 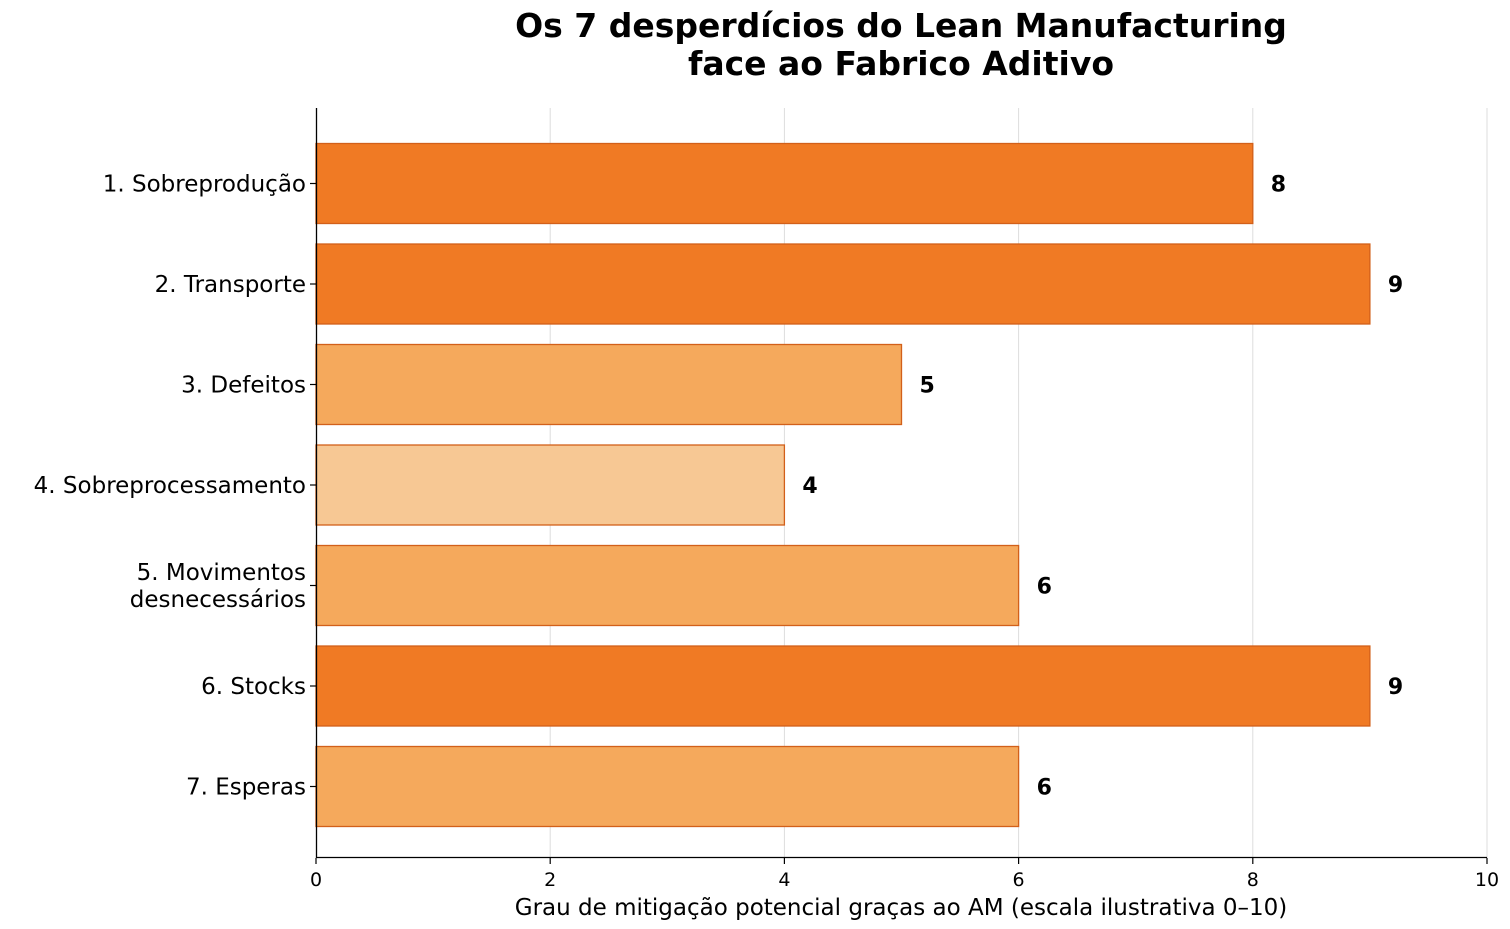 What do you see at coordinates (1278, 185) in the screenshot?
I see `value-label: 8` at bounding box center [1278, 185].